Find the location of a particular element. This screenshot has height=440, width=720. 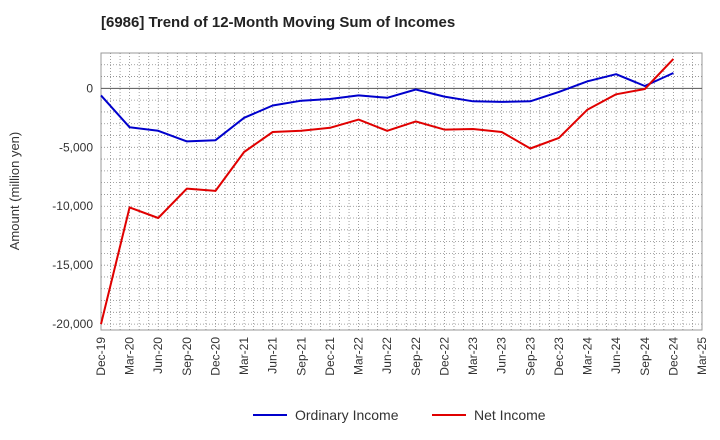

x-tick-label: Jun-21 is located at coordinates (273, 355).